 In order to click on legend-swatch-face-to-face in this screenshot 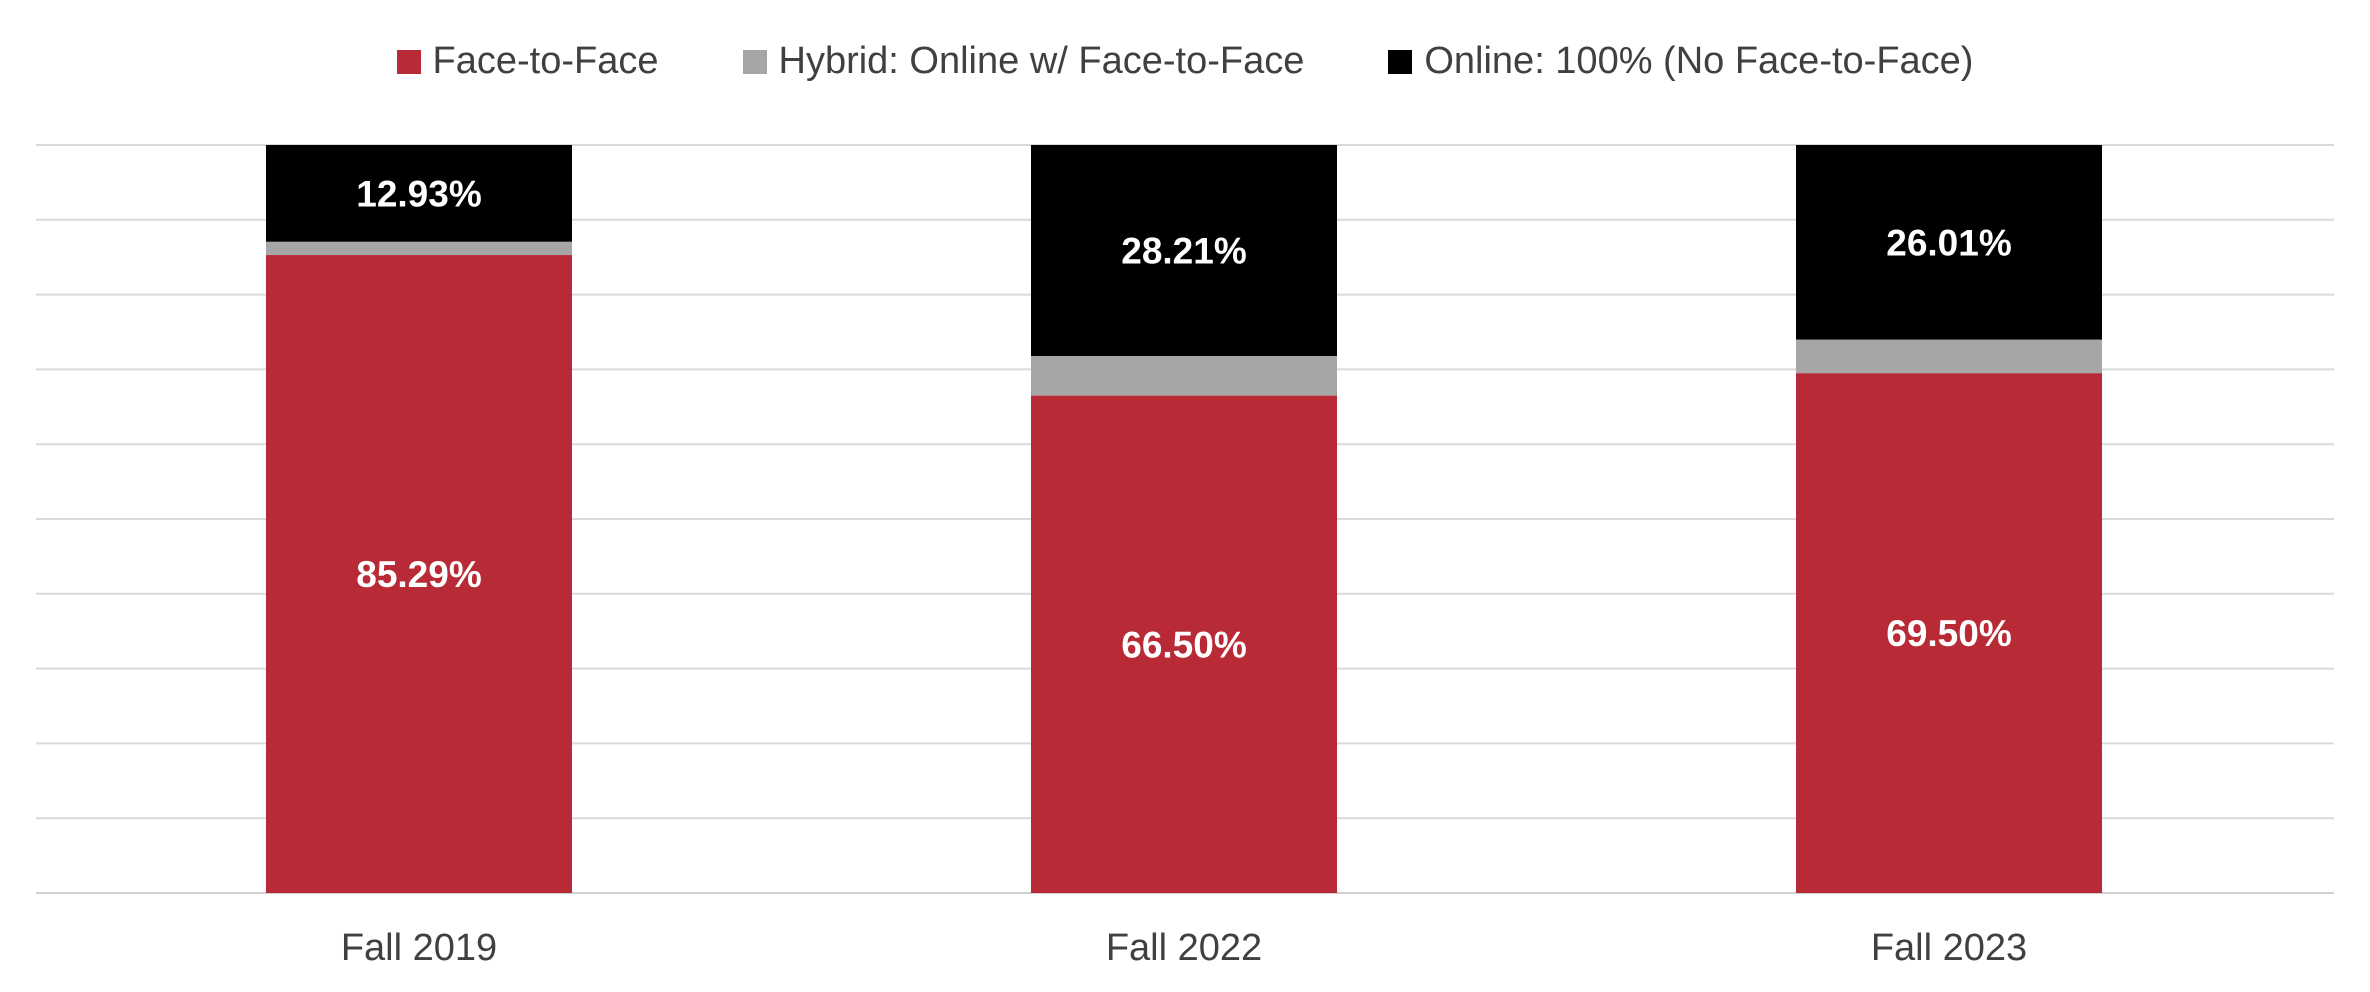, I will do `click(408, 61)`.